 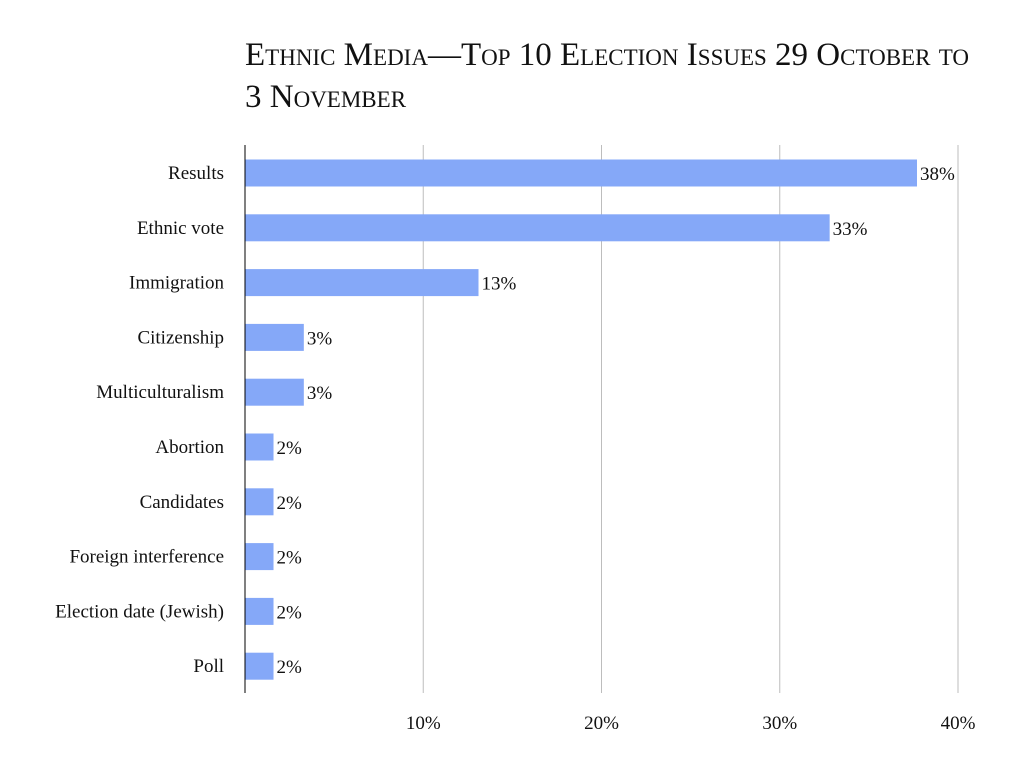 I want to click on data-label: 38%, so click(x=937, y=174).